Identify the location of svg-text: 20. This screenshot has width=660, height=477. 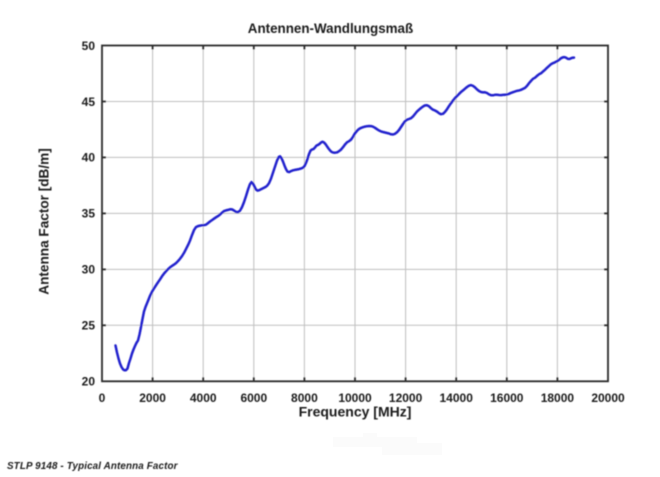
(89, 382).